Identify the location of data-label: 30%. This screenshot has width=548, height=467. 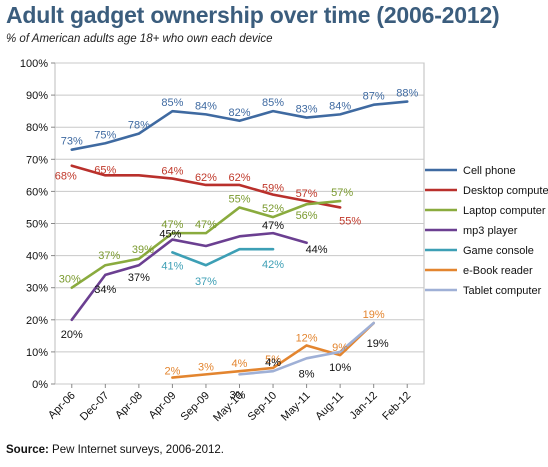
(70, 280).